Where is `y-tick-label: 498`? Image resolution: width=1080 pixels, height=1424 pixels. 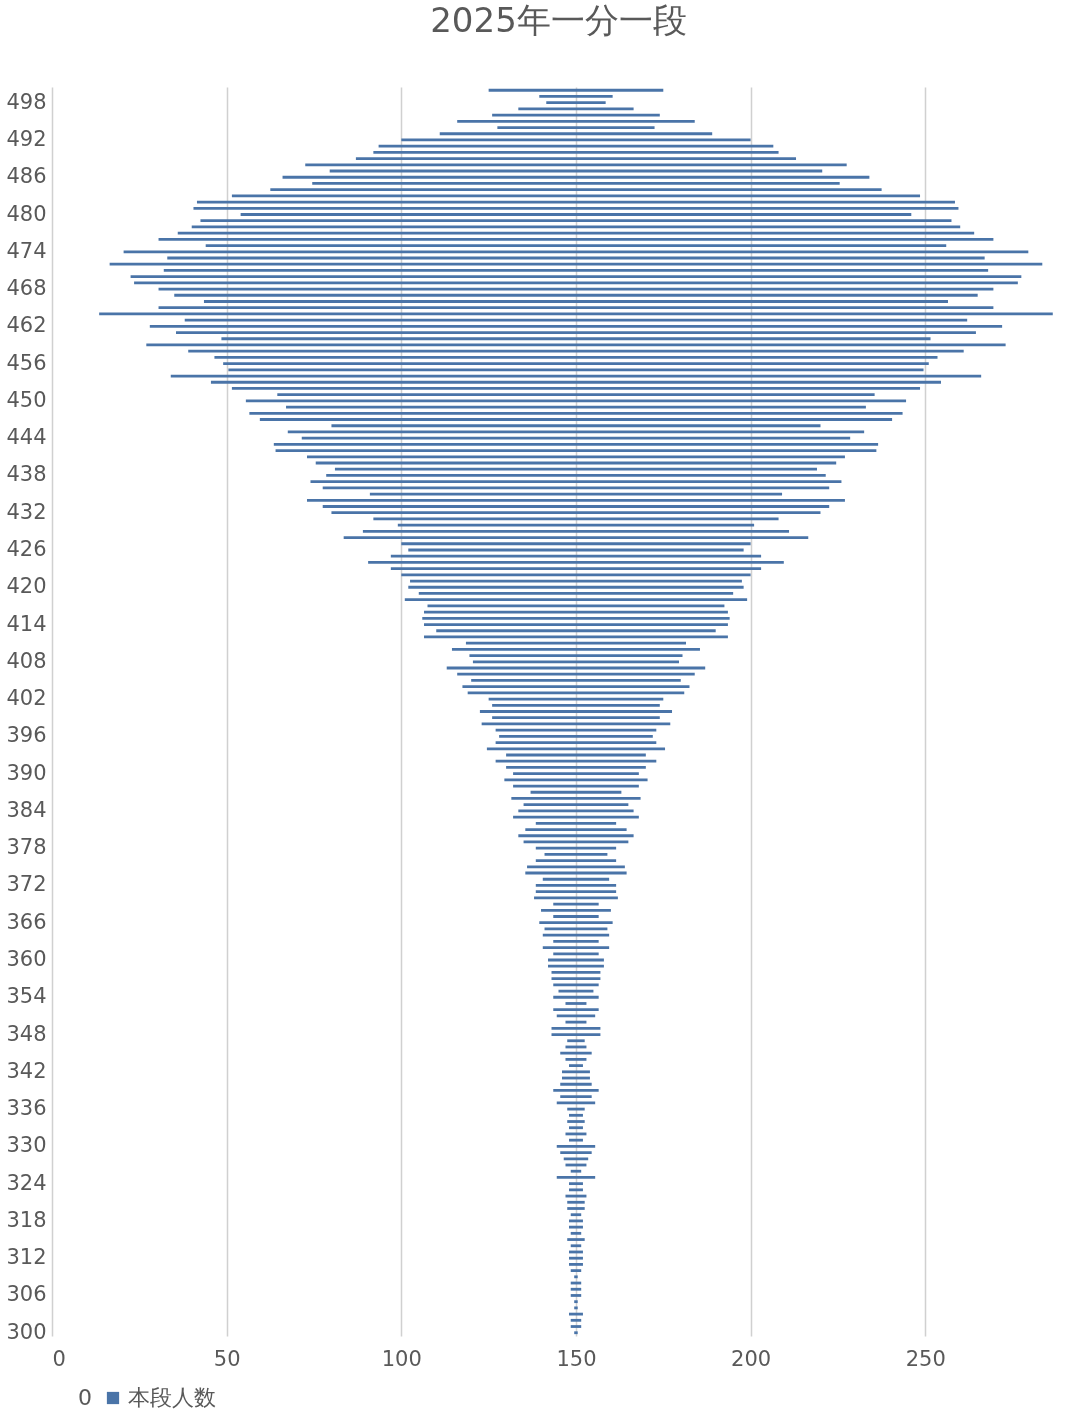 y-tick-label: 498 is located at coordinates (26, 101).